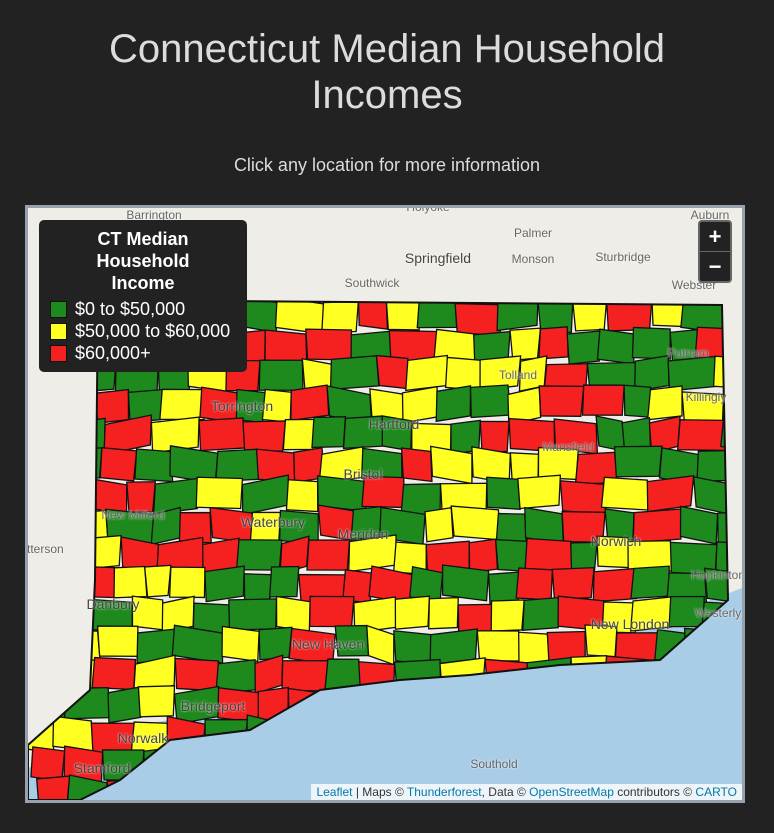  Describe the element at coordinates (334, 792) in the screenshot. I see `link: Leaflet` at that location.